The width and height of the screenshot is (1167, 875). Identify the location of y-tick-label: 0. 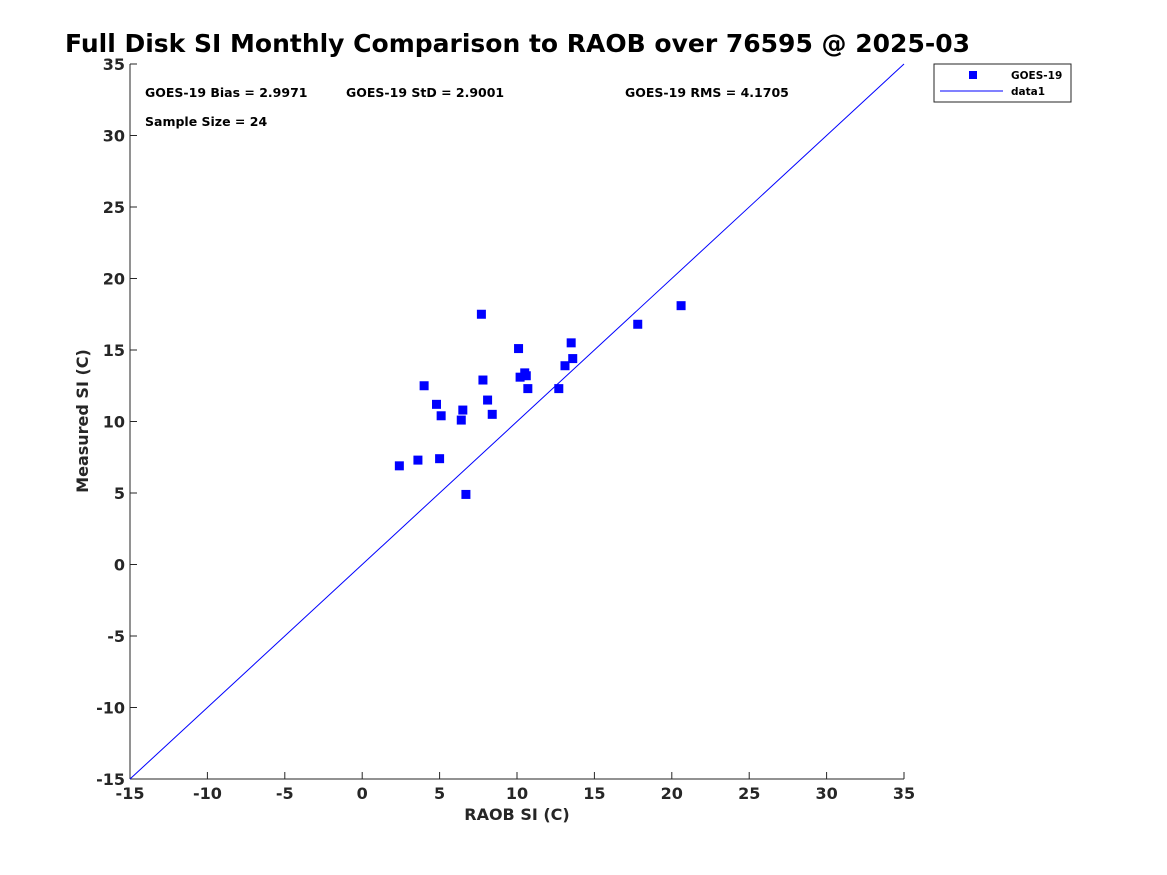
(119, 565).